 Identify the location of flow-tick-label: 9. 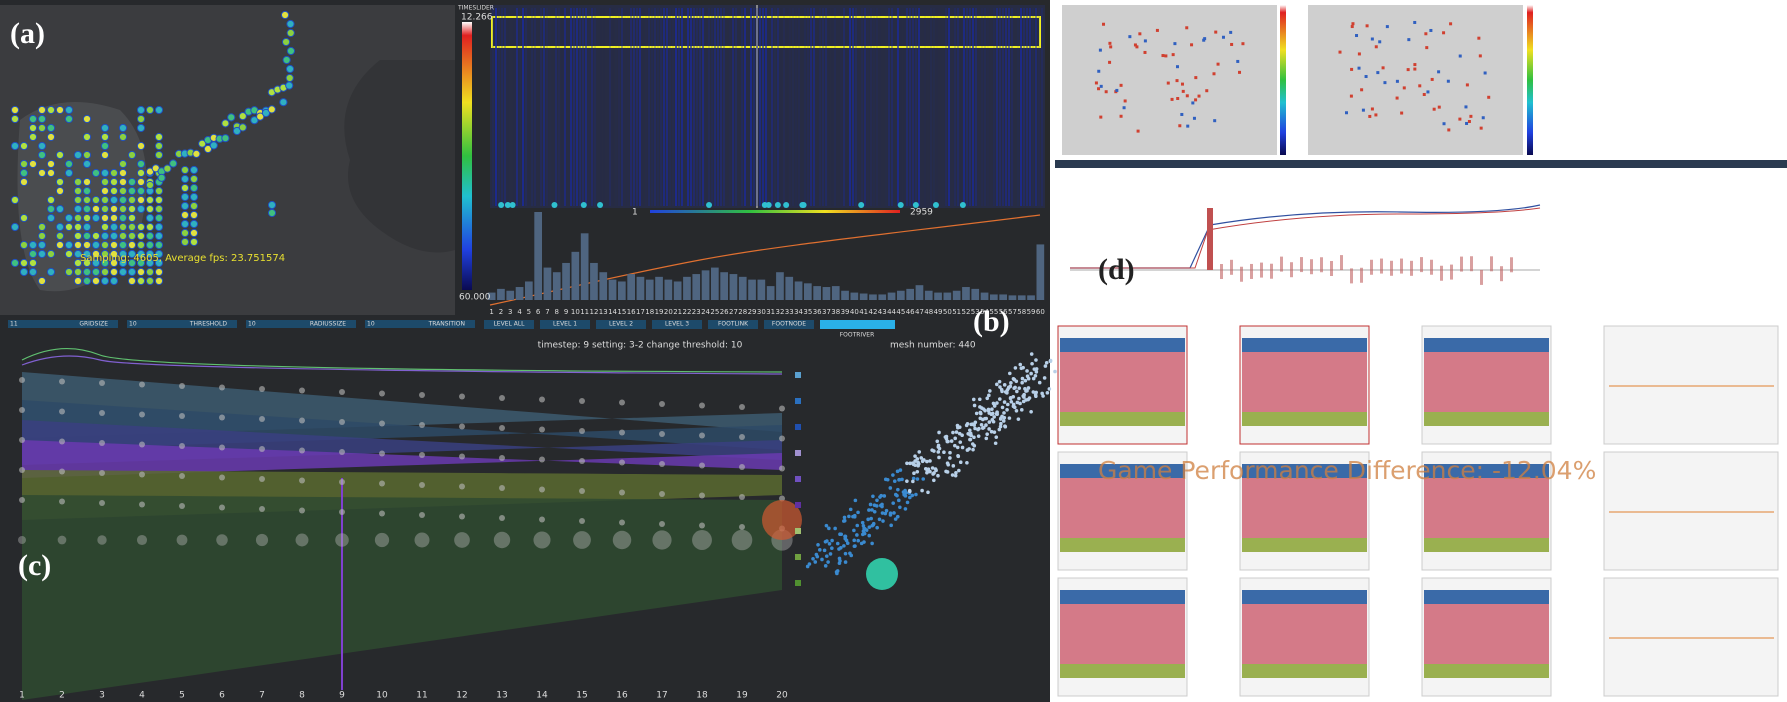
(342, 696).